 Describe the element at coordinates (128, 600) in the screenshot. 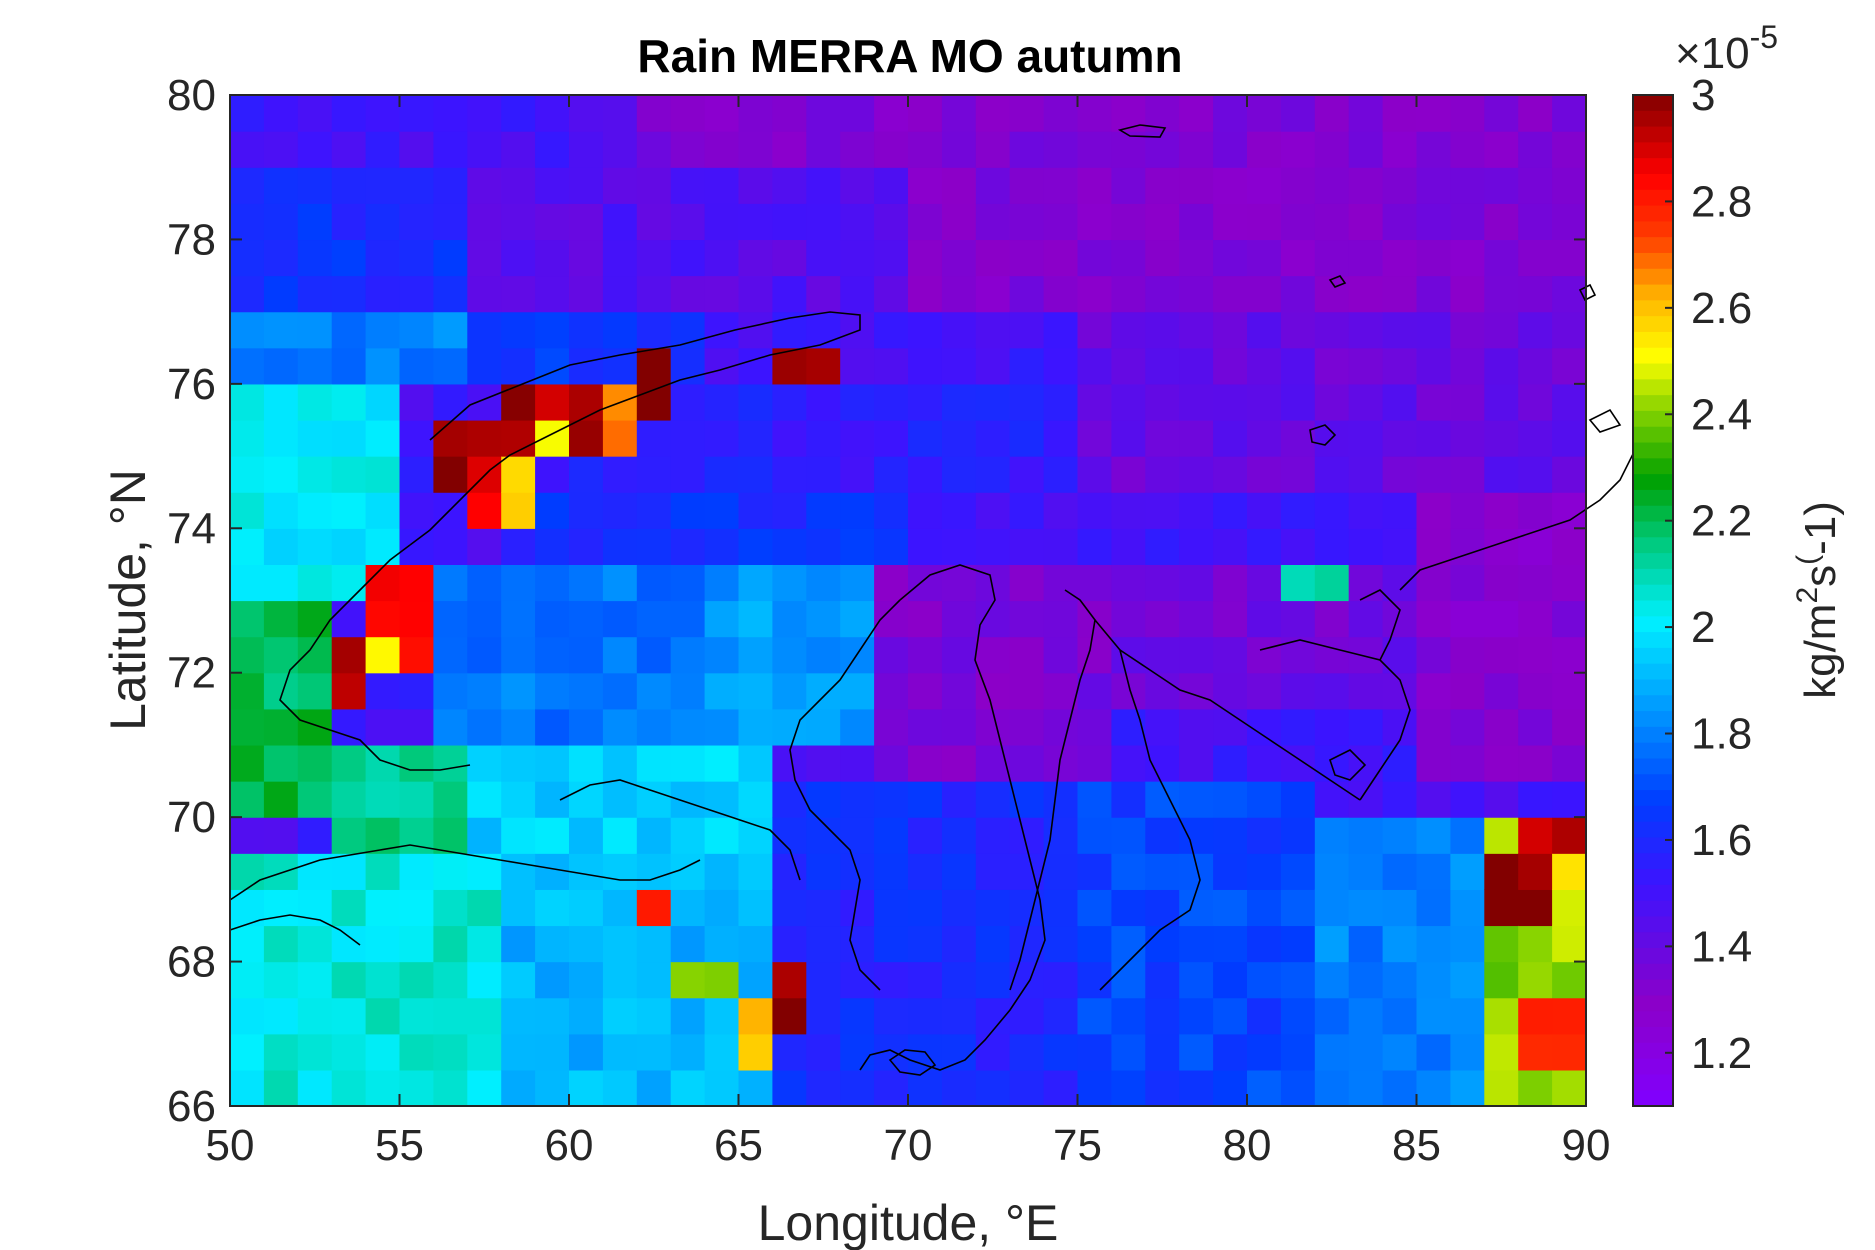

I see `y-axis-label: Latitude, °N` at that location.